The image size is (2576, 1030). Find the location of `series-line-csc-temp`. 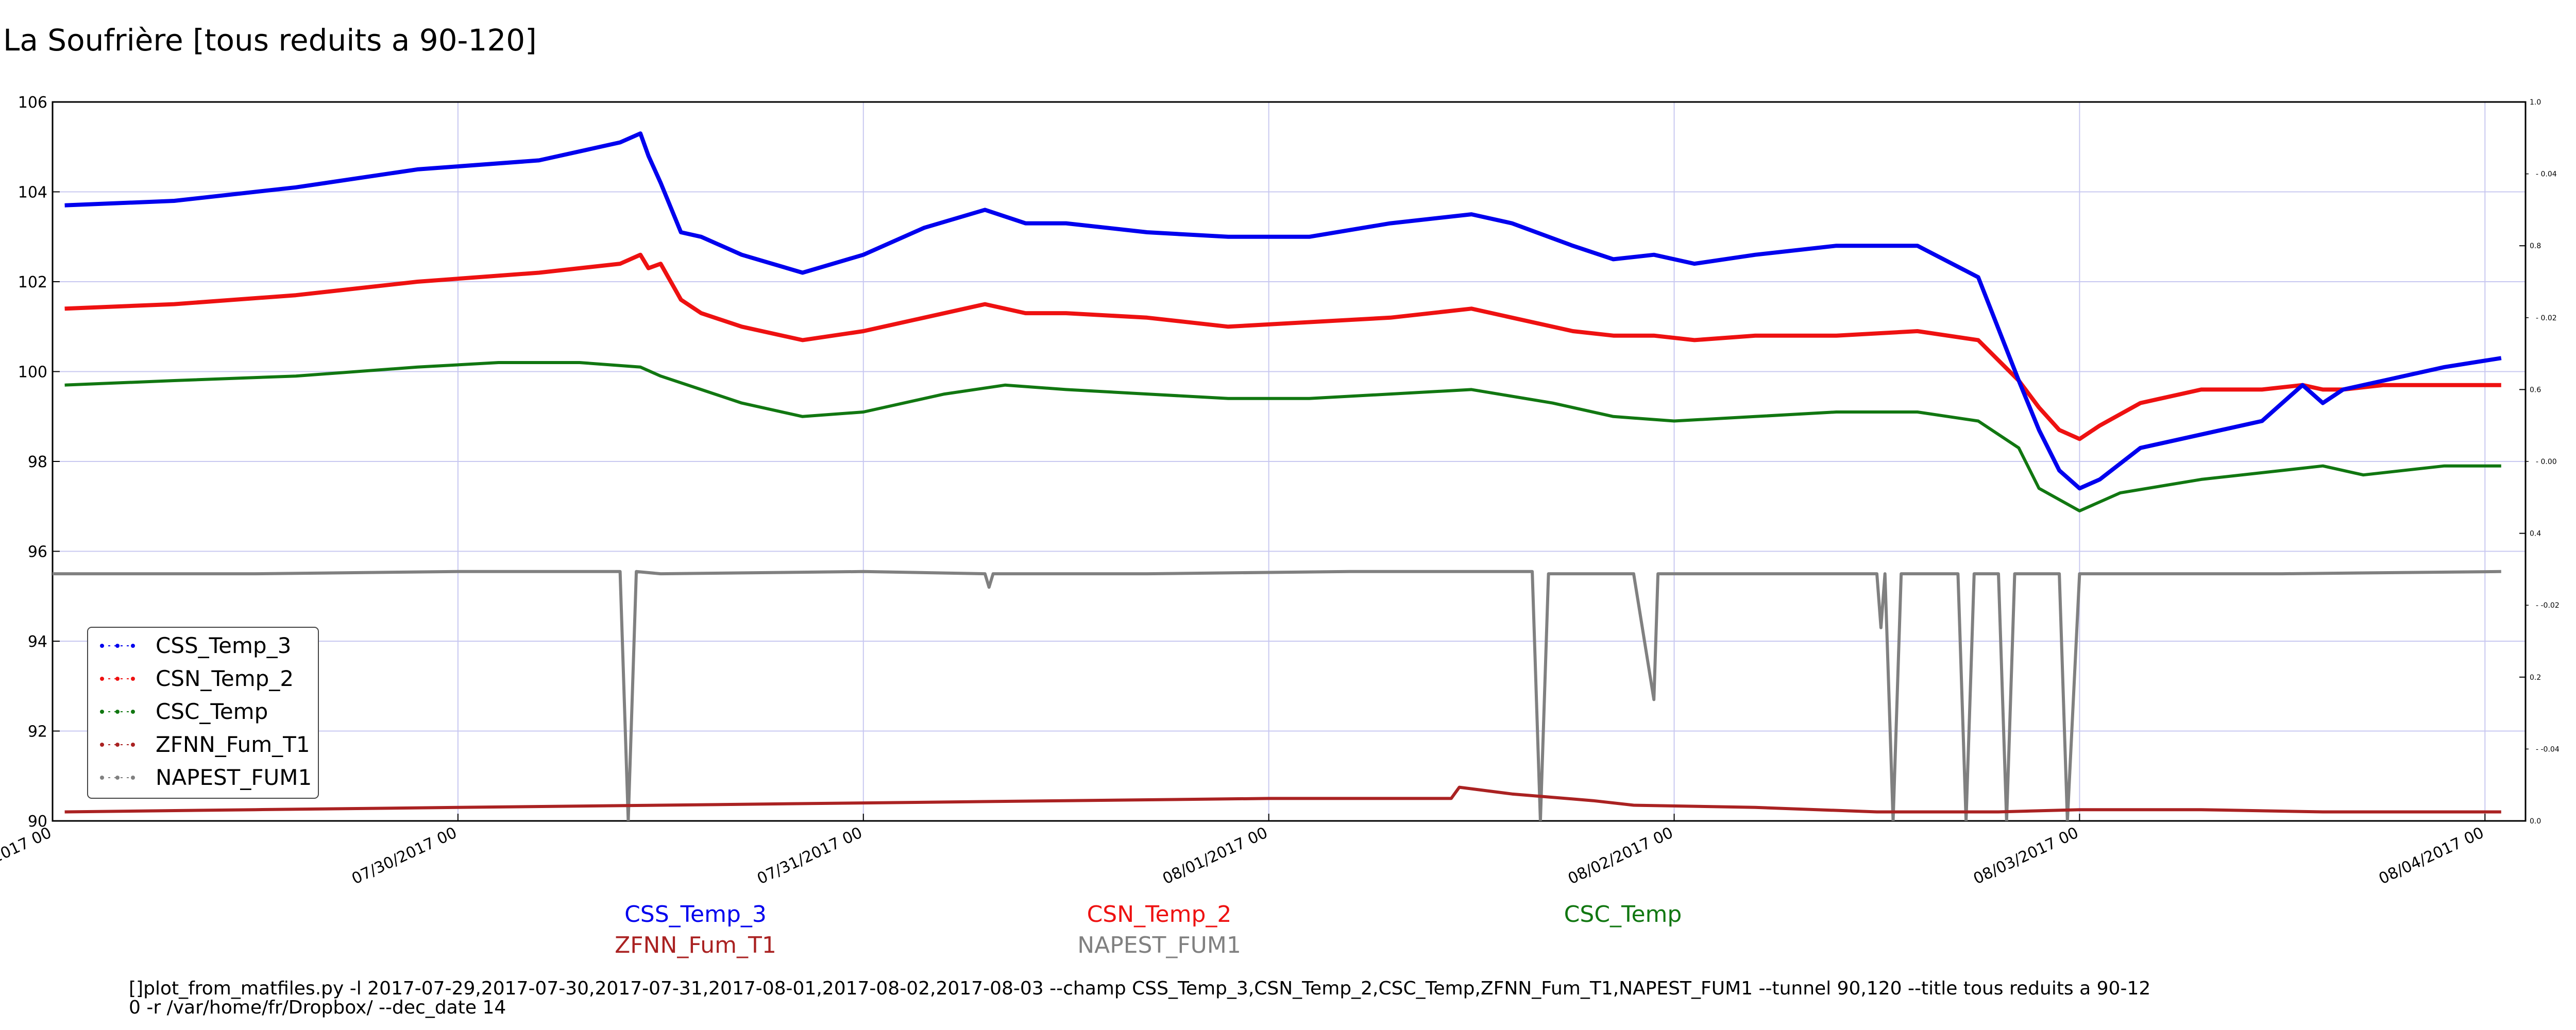

series-line-csc-temp is located at coordinates (1282, 436).